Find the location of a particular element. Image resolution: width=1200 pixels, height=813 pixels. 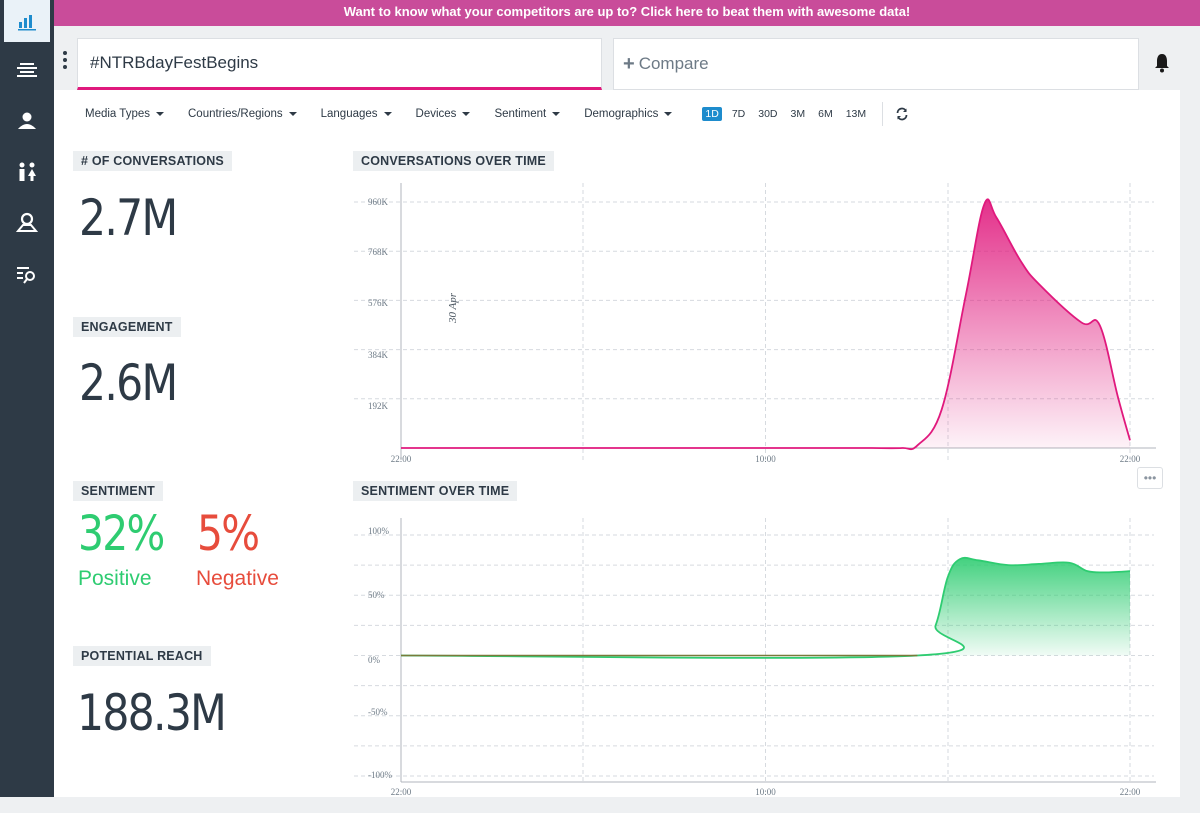

user-icon is located at coordinates (27, 120).